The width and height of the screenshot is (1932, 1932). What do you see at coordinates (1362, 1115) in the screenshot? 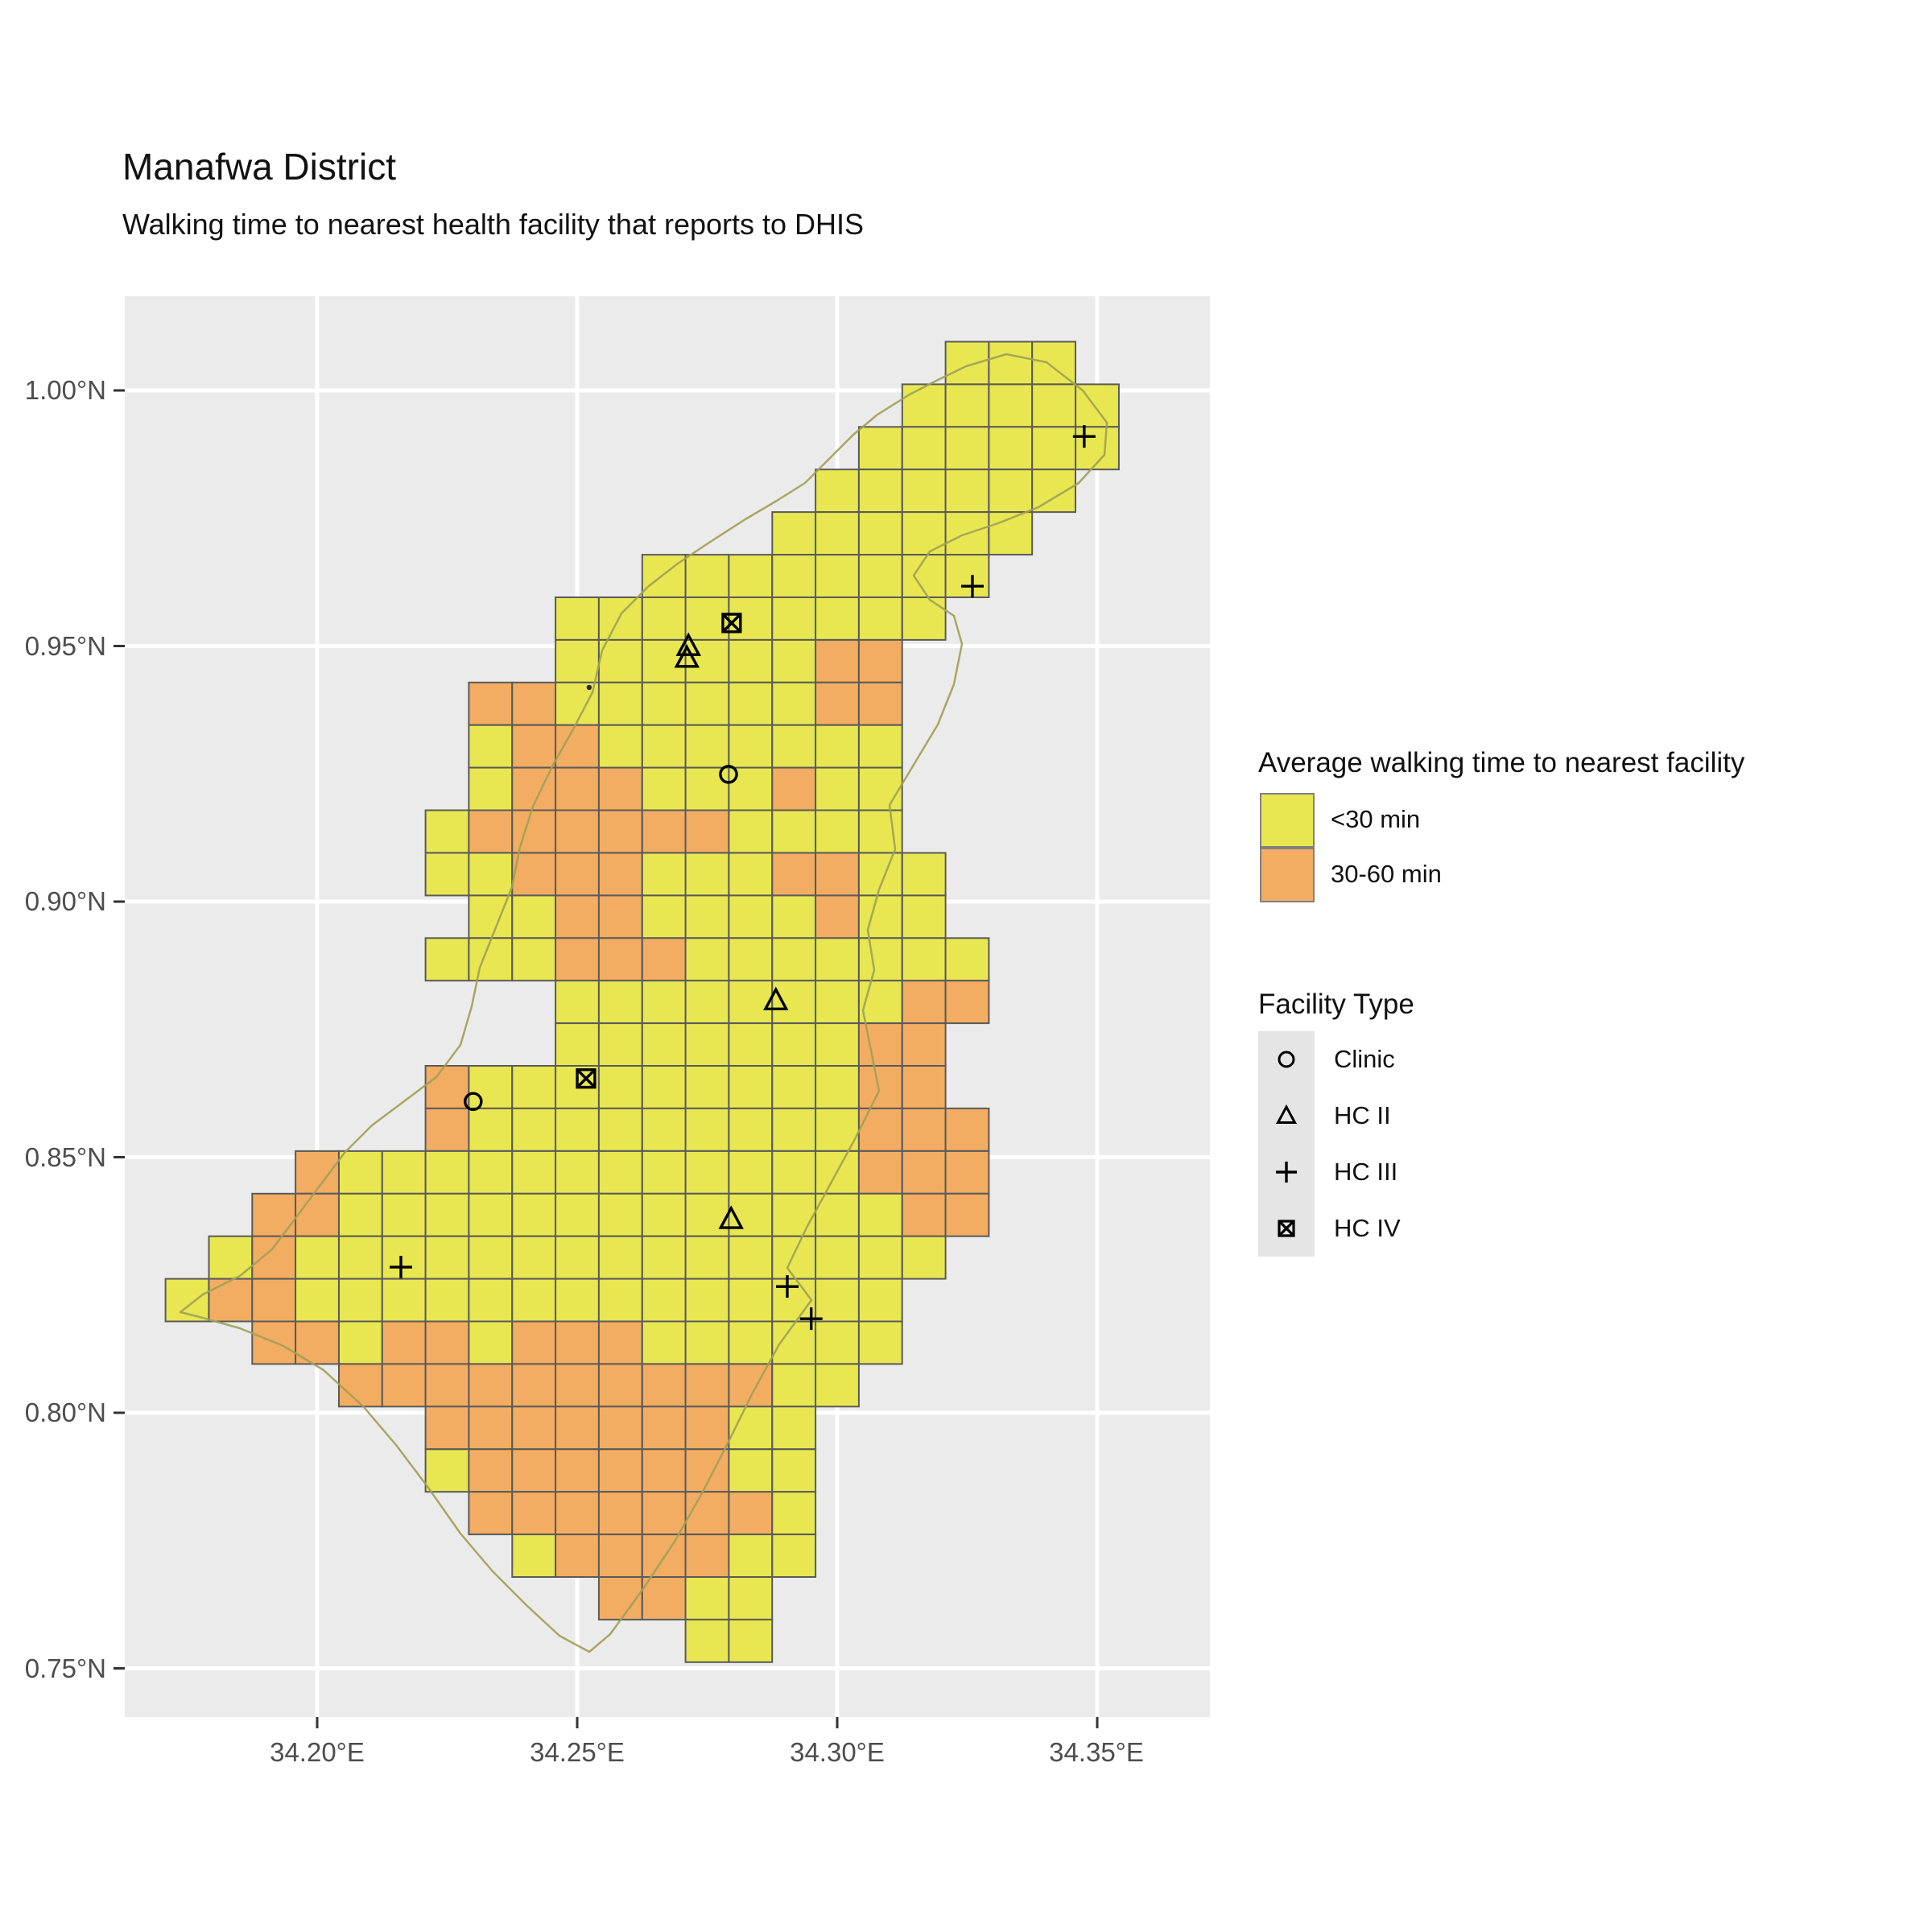
I see `legend-facility-label: HC II` at bounding box center [1362, 1115].